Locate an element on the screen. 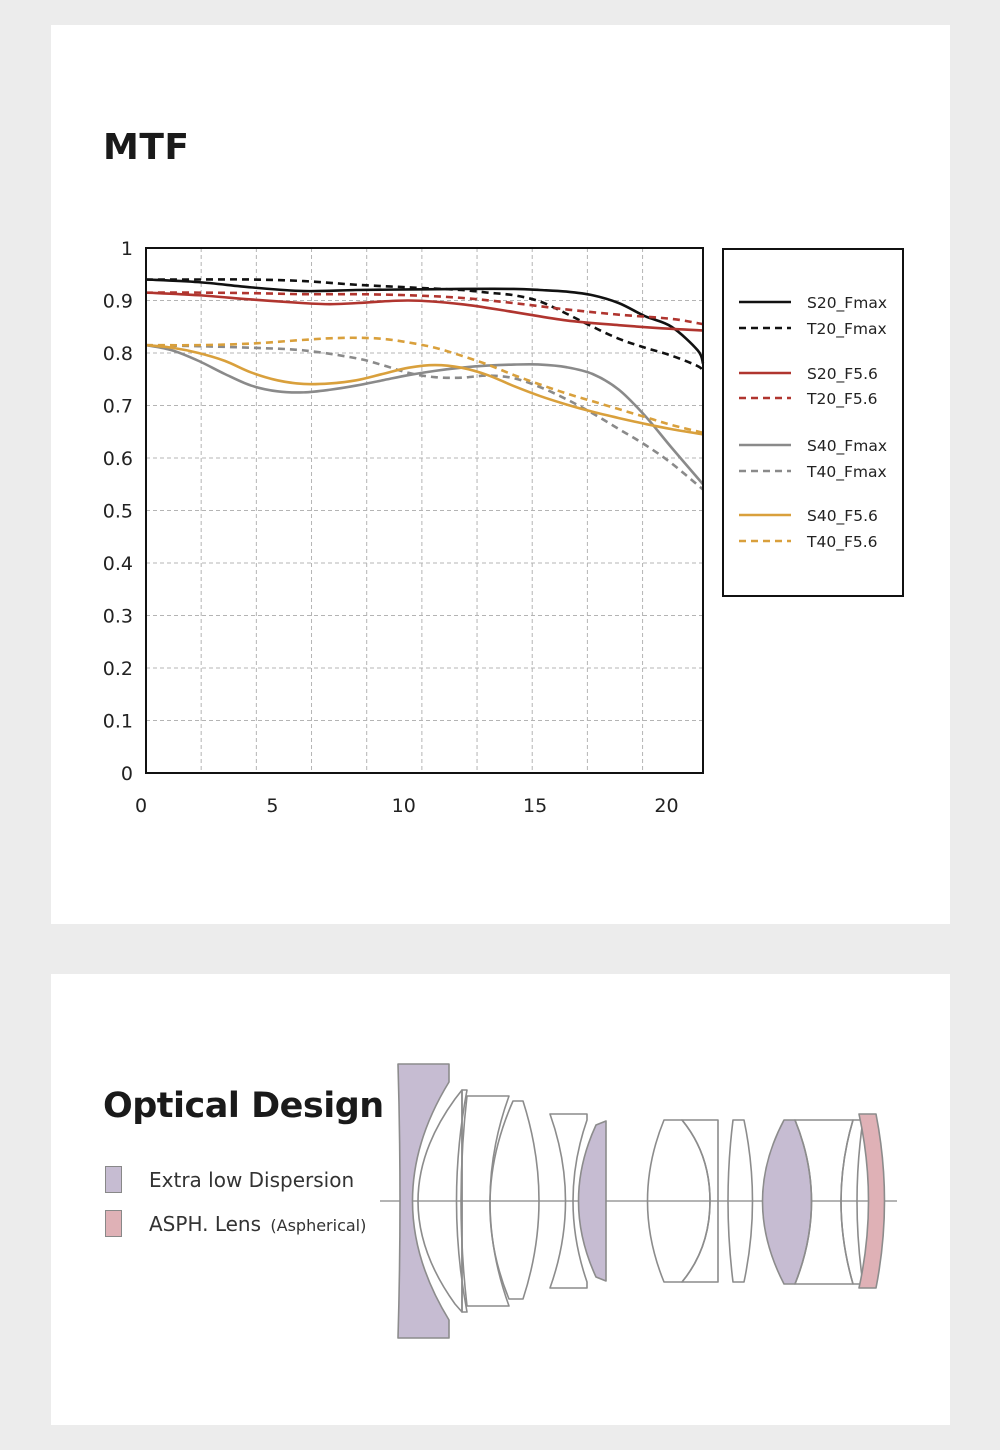  legend-label: T20_Fmax is located at coordinates (846, 329).